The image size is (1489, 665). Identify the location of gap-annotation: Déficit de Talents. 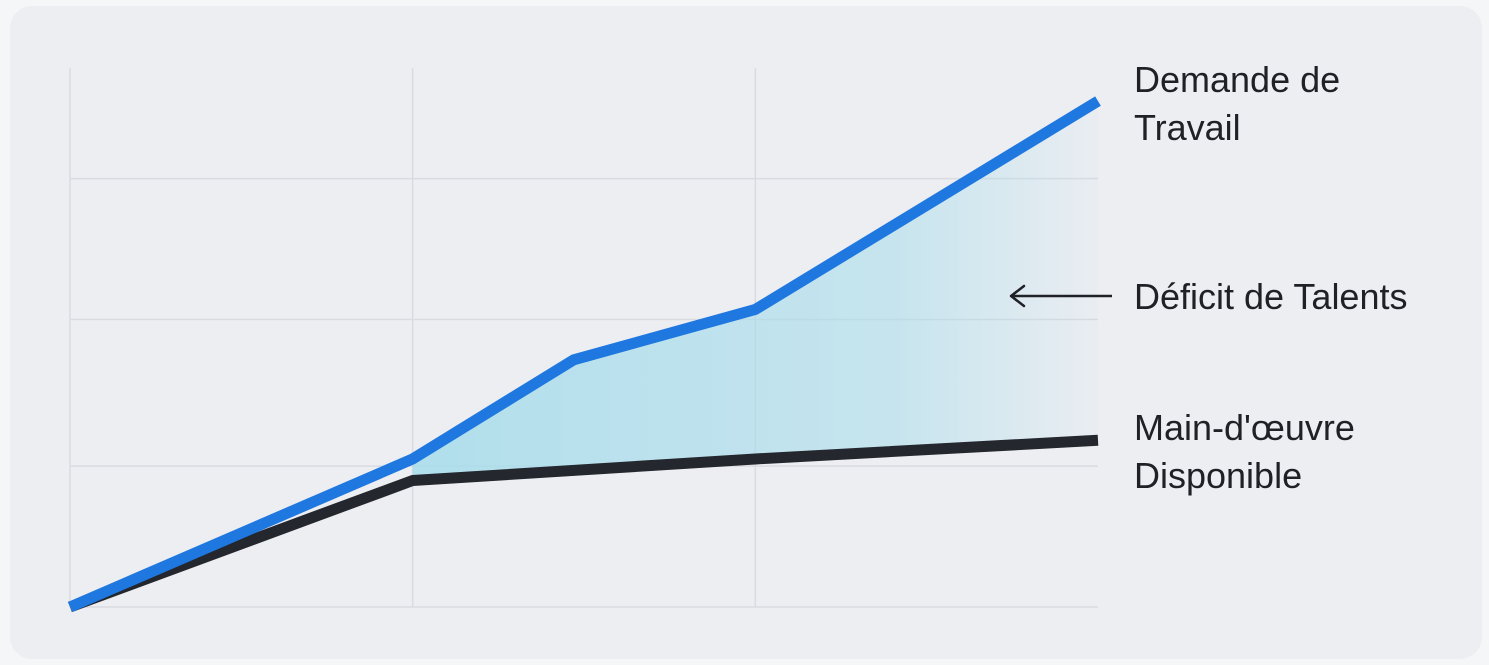
(1208, 296).